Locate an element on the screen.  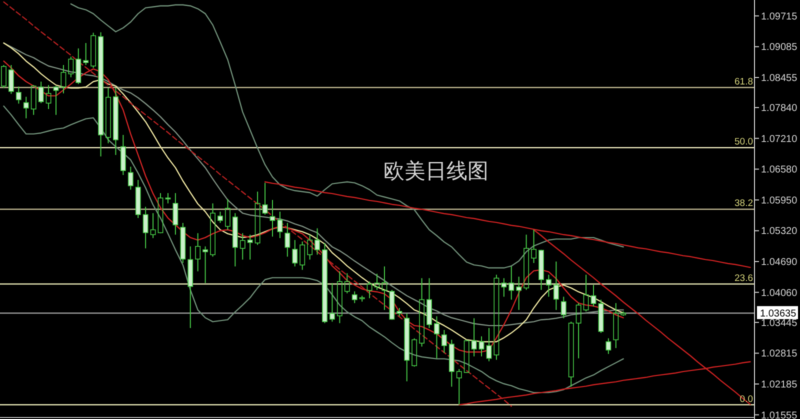
y-tick-label: 1.07210 is located at coordinates (779, 139).